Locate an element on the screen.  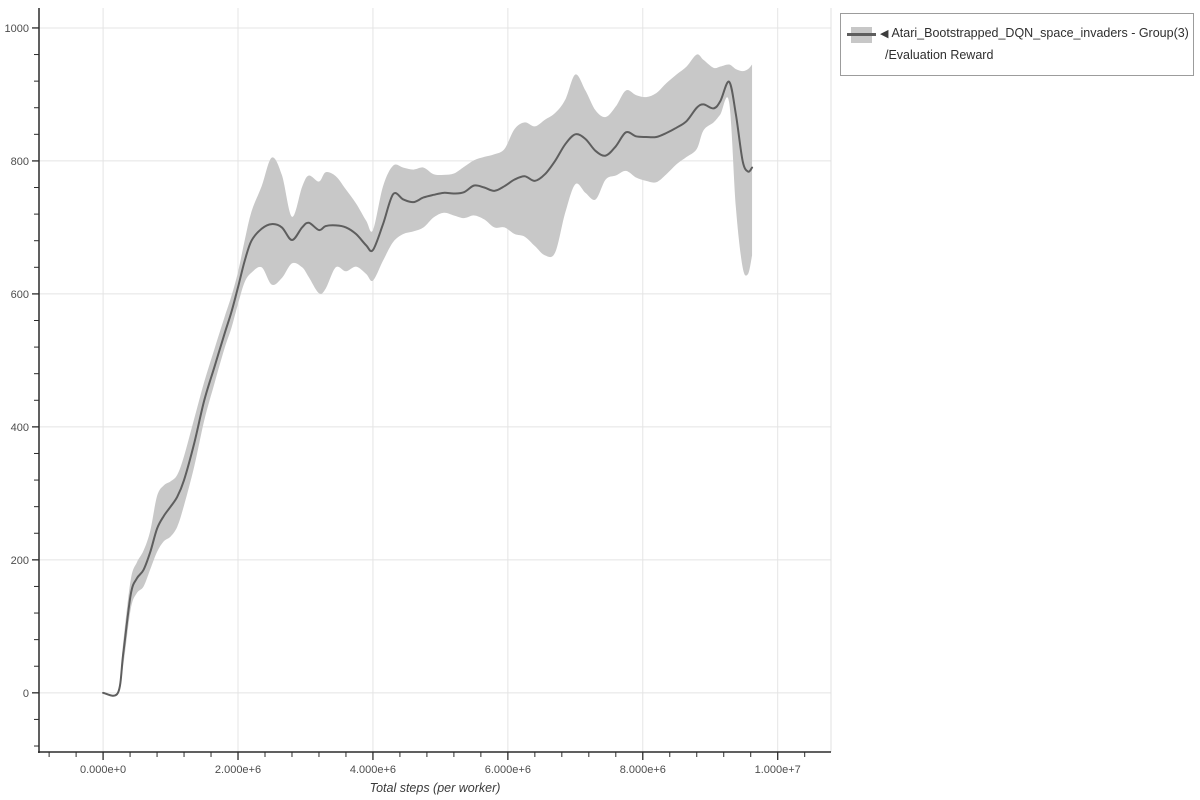
x-tick-label: 0.000e+0 is located at coordinates (103, 770).